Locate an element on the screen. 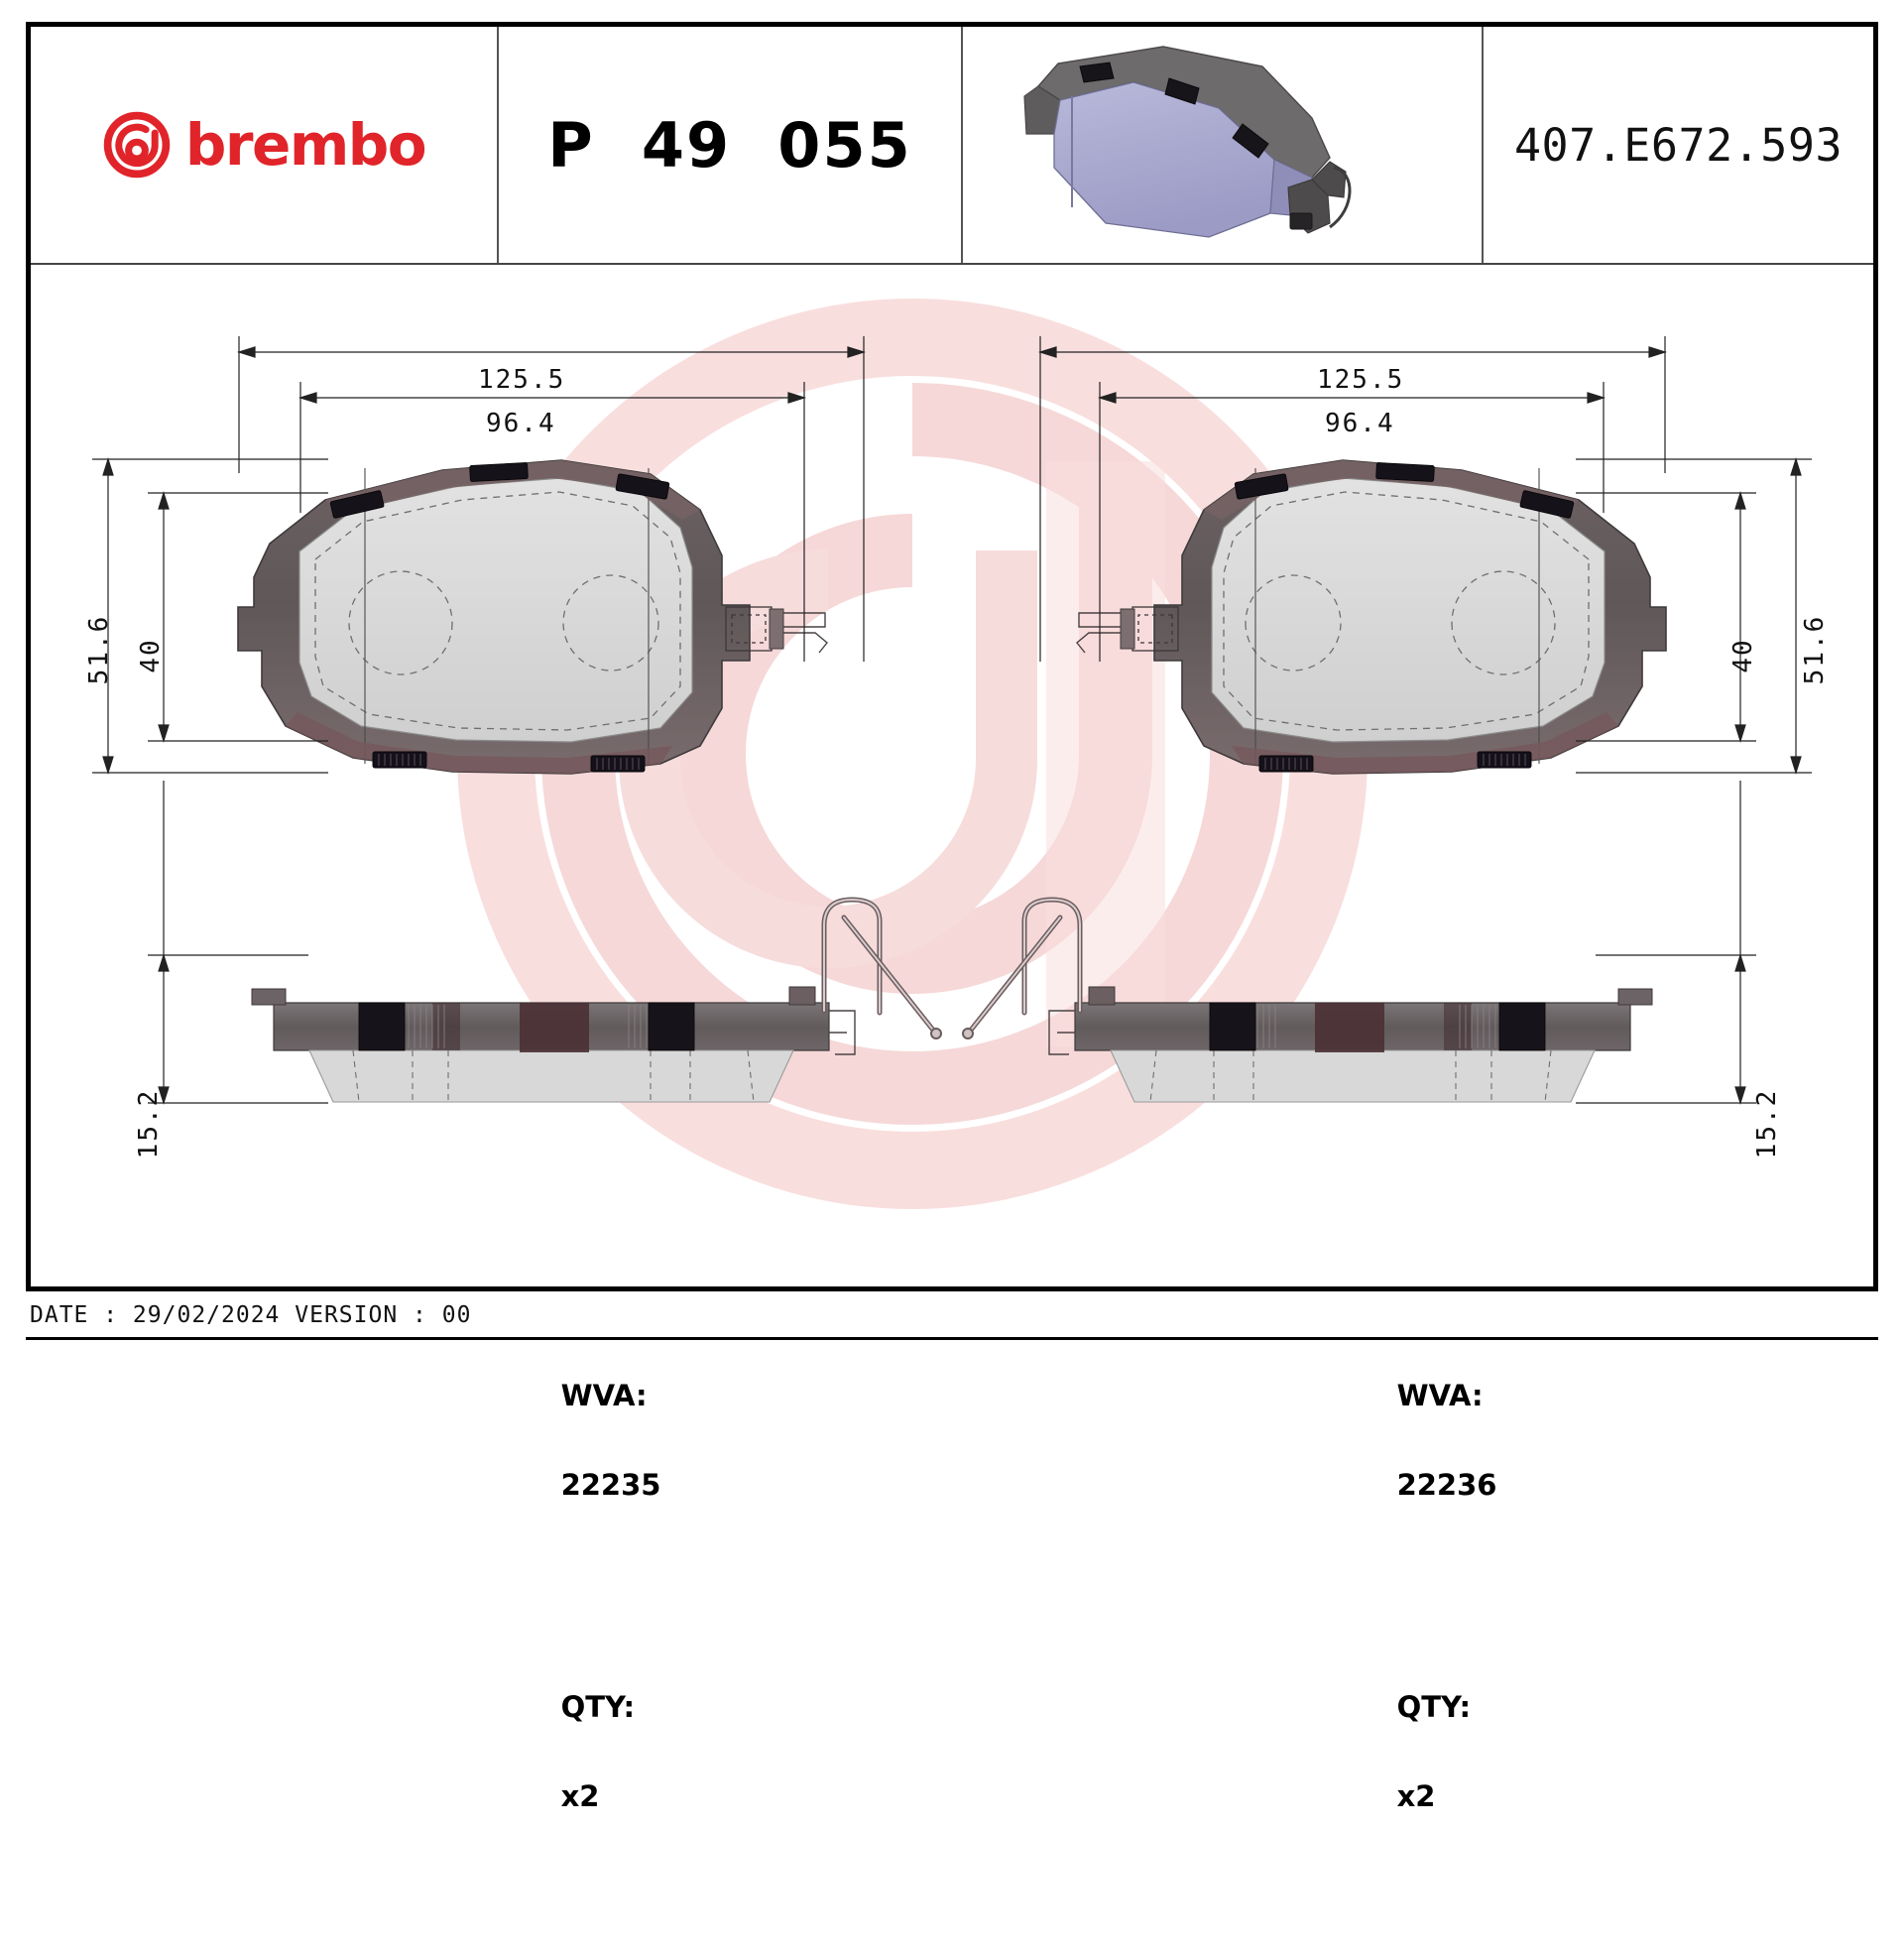 The width and height of the screenshot is (1904, 1953). left-dim-friction-height: 40 is located at coordinates (151, 656).